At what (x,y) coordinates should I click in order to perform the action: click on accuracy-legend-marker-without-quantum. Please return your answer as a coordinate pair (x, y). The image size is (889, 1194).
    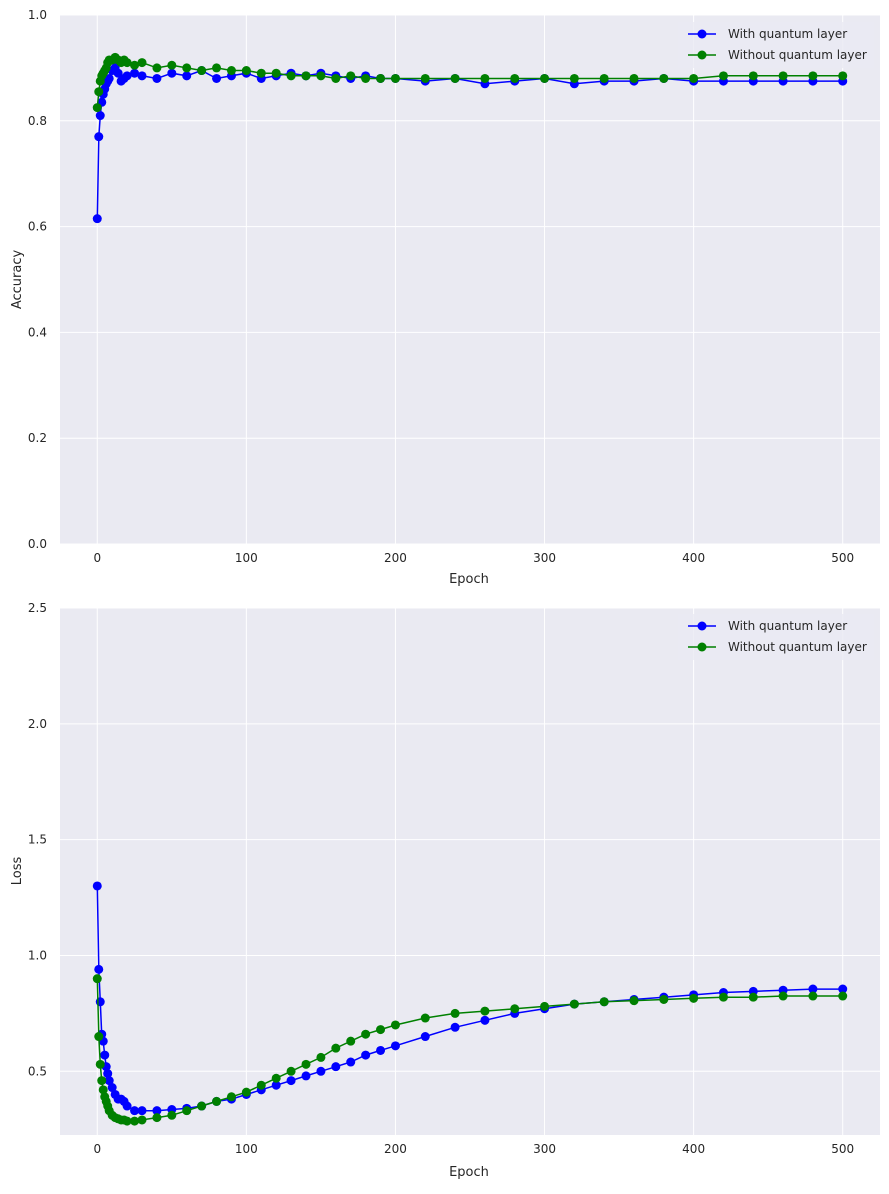
    Looking at the image, I should click on (702, 55).